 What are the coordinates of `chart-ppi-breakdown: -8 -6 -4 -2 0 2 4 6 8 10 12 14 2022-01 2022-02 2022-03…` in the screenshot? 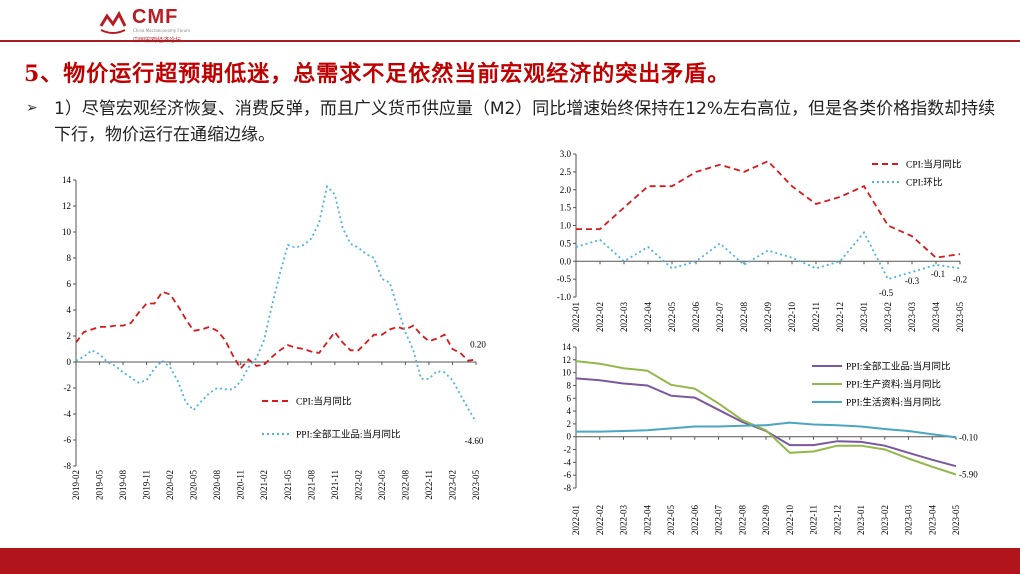 It's located at (770, 438).